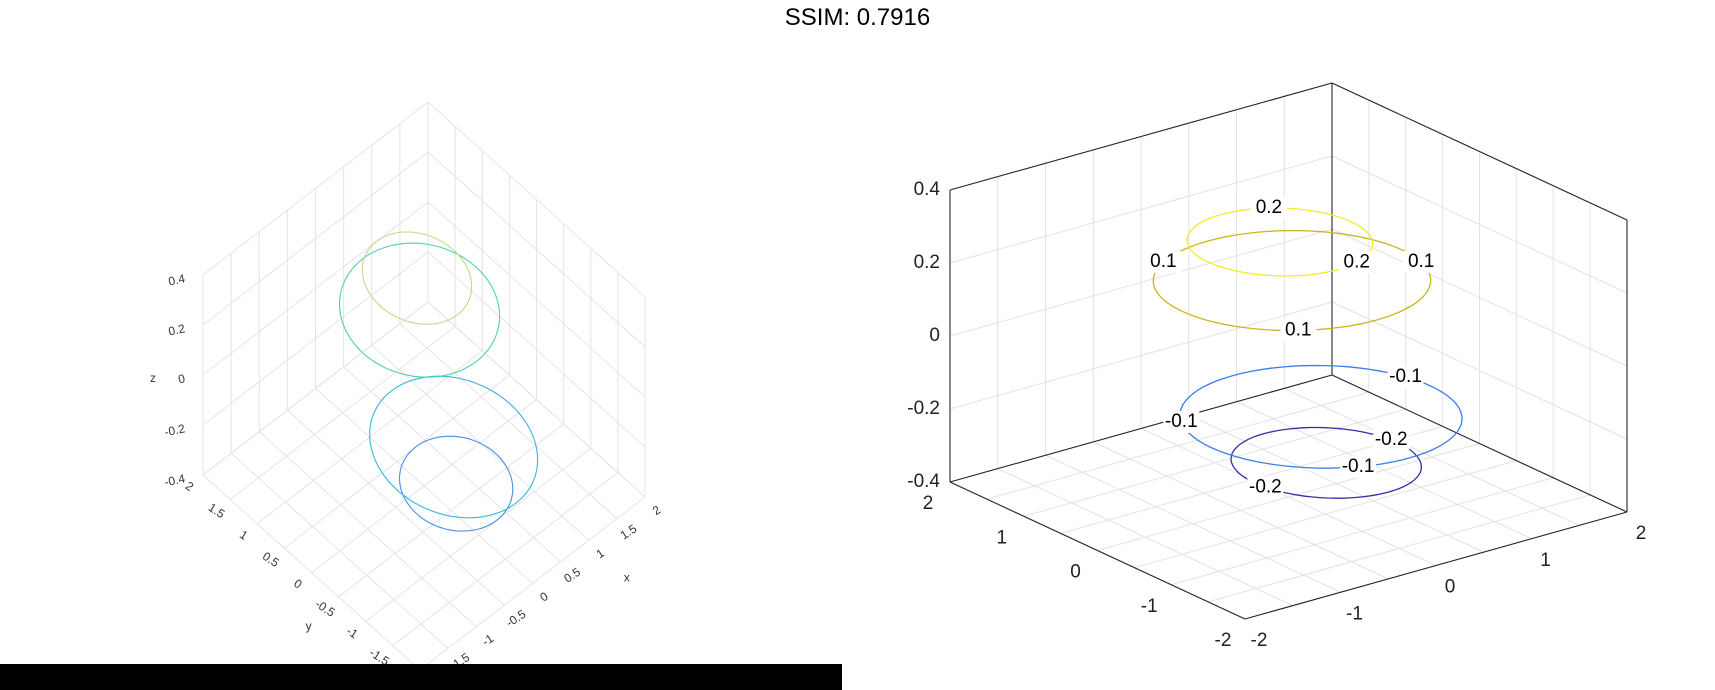 This screenshot has height=690, width=1715. I want to click on right-contour-labels: 0.20.1 0.2 0.10.1-0.1-0.1-0.2-0.2-0.1, so click(1292, 348).